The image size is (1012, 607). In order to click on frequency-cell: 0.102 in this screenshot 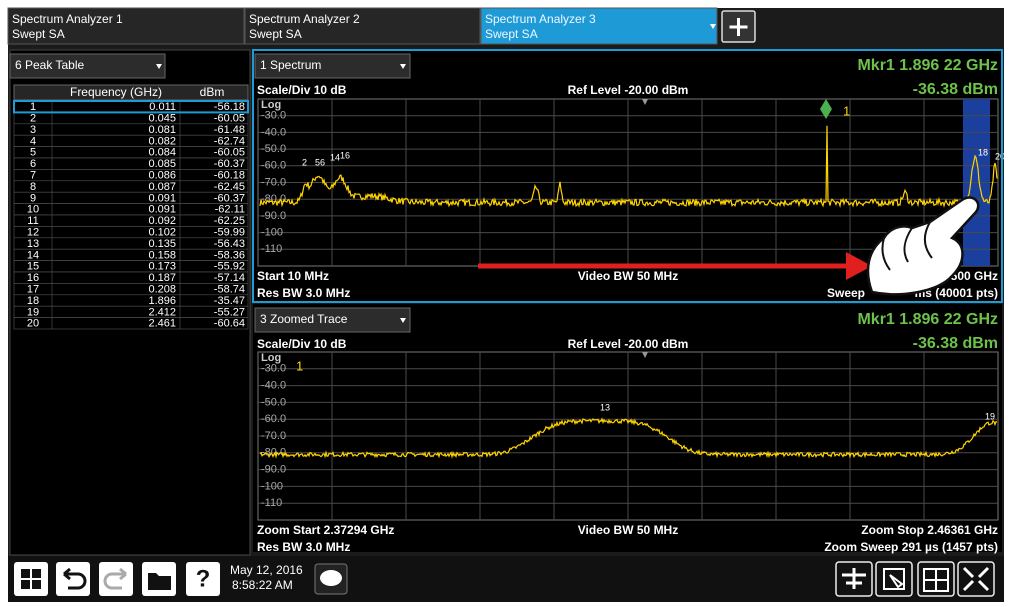, I will do `click(162, 233)`.